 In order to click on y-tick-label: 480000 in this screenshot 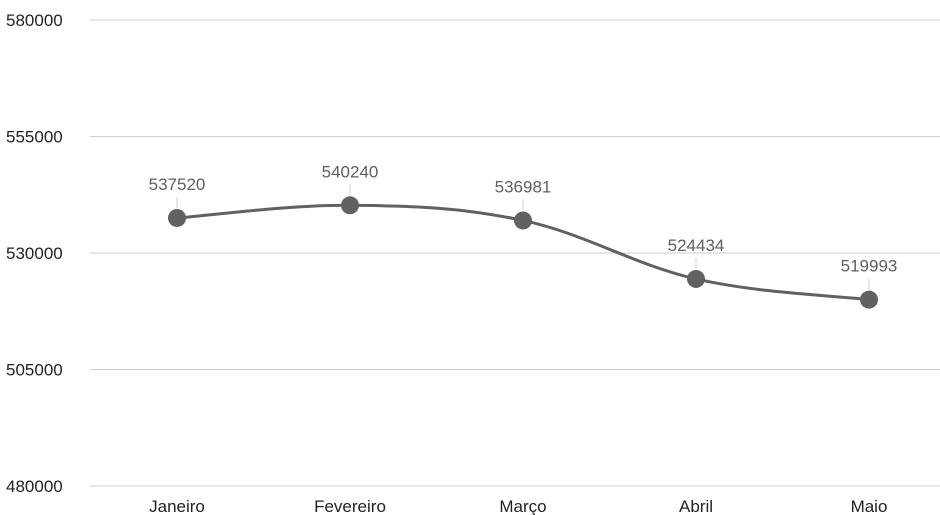, I will do `click(34, 486)`.